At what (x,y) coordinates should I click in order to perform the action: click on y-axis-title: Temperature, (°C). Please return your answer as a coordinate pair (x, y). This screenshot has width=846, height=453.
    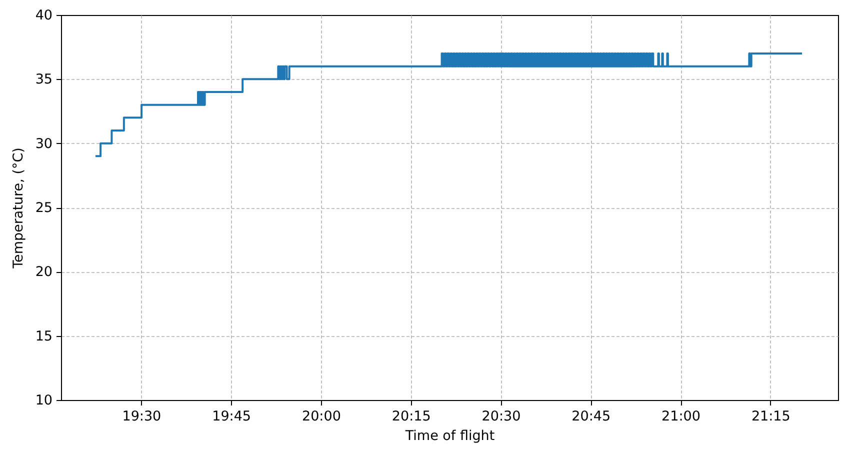
    Looking at the image, I should click on (18, 209).